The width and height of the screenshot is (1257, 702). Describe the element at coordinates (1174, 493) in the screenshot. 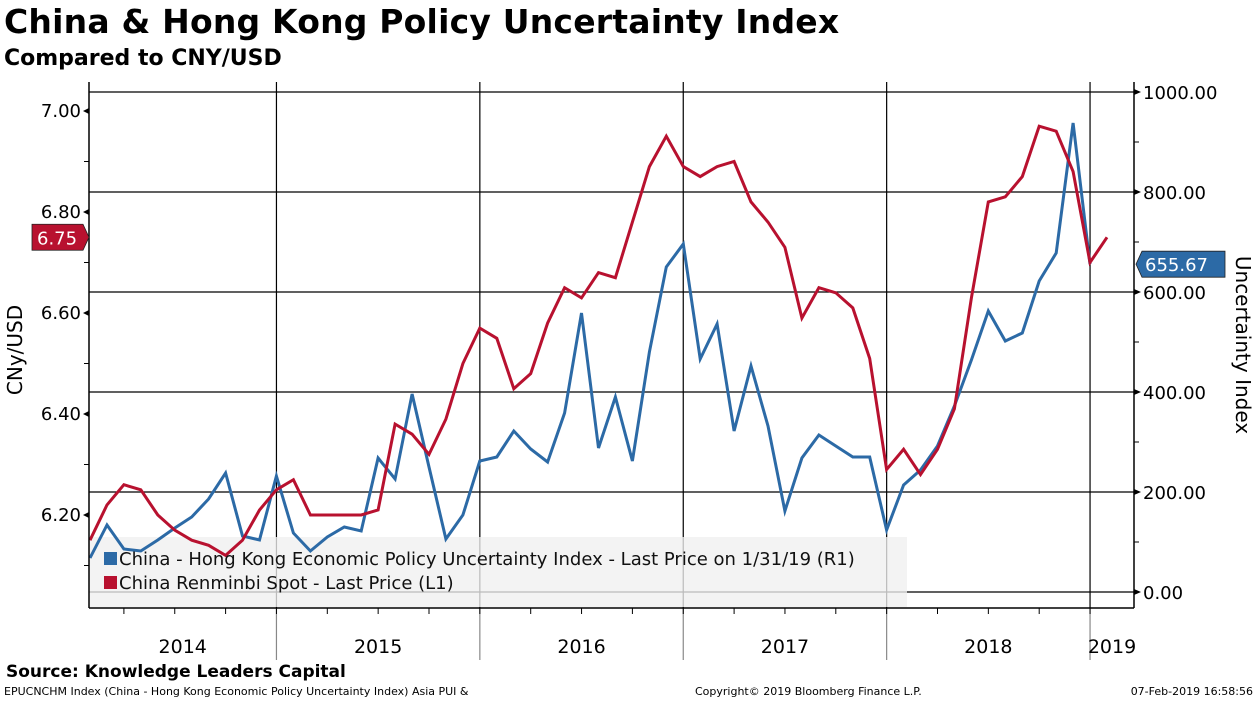

I see `right-tick-label: 200.00` at that location.